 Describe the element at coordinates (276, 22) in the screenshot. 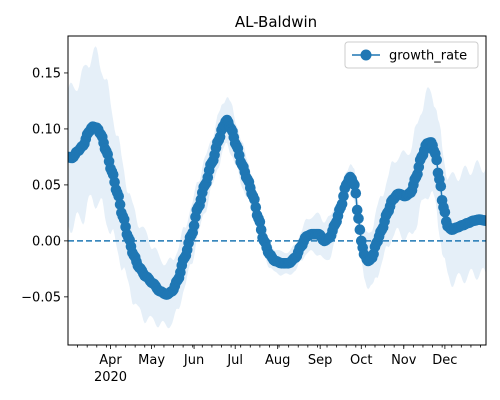

I see `chart-title: AL-Baldwin` at that location.